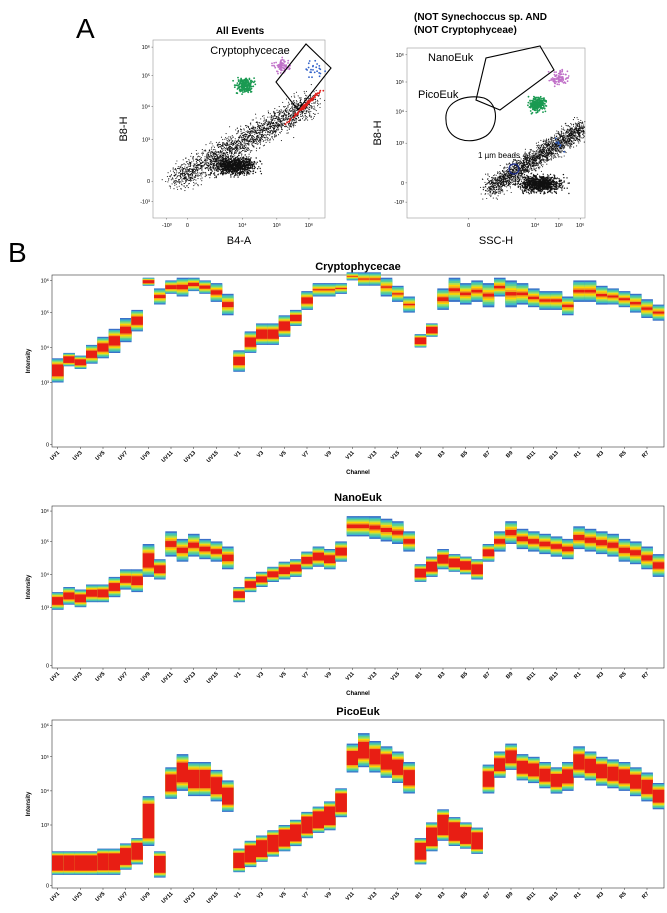  Describe the element at coordinates (146, 106) in the screenshot. I see `y-tick-label: 10⁴` at that location.